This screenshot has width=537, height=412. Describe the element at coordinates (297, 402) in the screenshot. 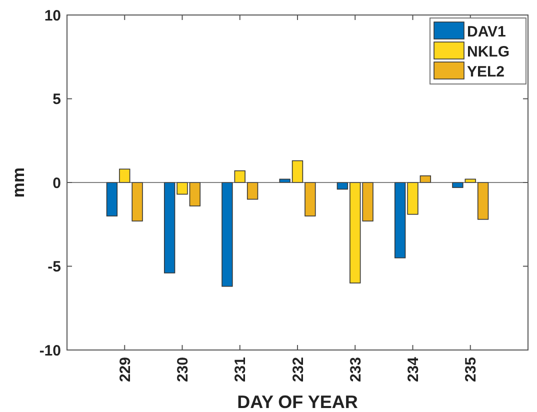

I see `x-axis-title: DAY OF YEAR` at that location.